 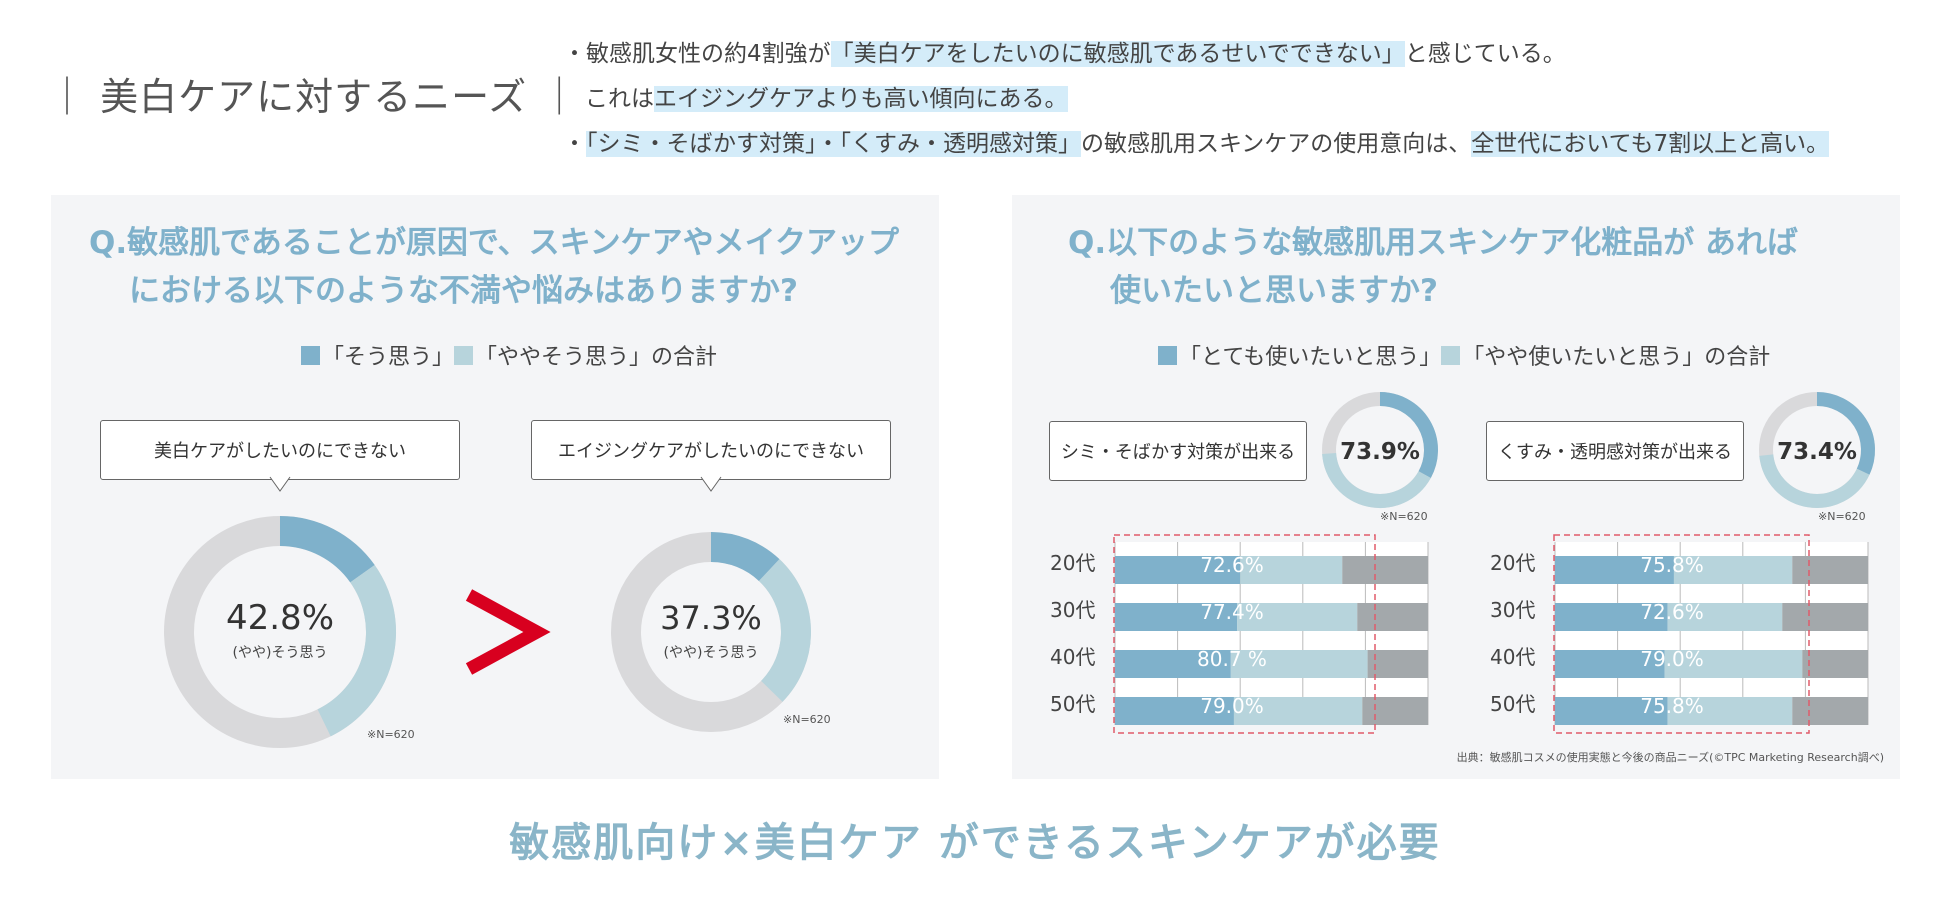 I want to click on bar-dull-row-3: 75.8%, so click(x=1711, y=709).